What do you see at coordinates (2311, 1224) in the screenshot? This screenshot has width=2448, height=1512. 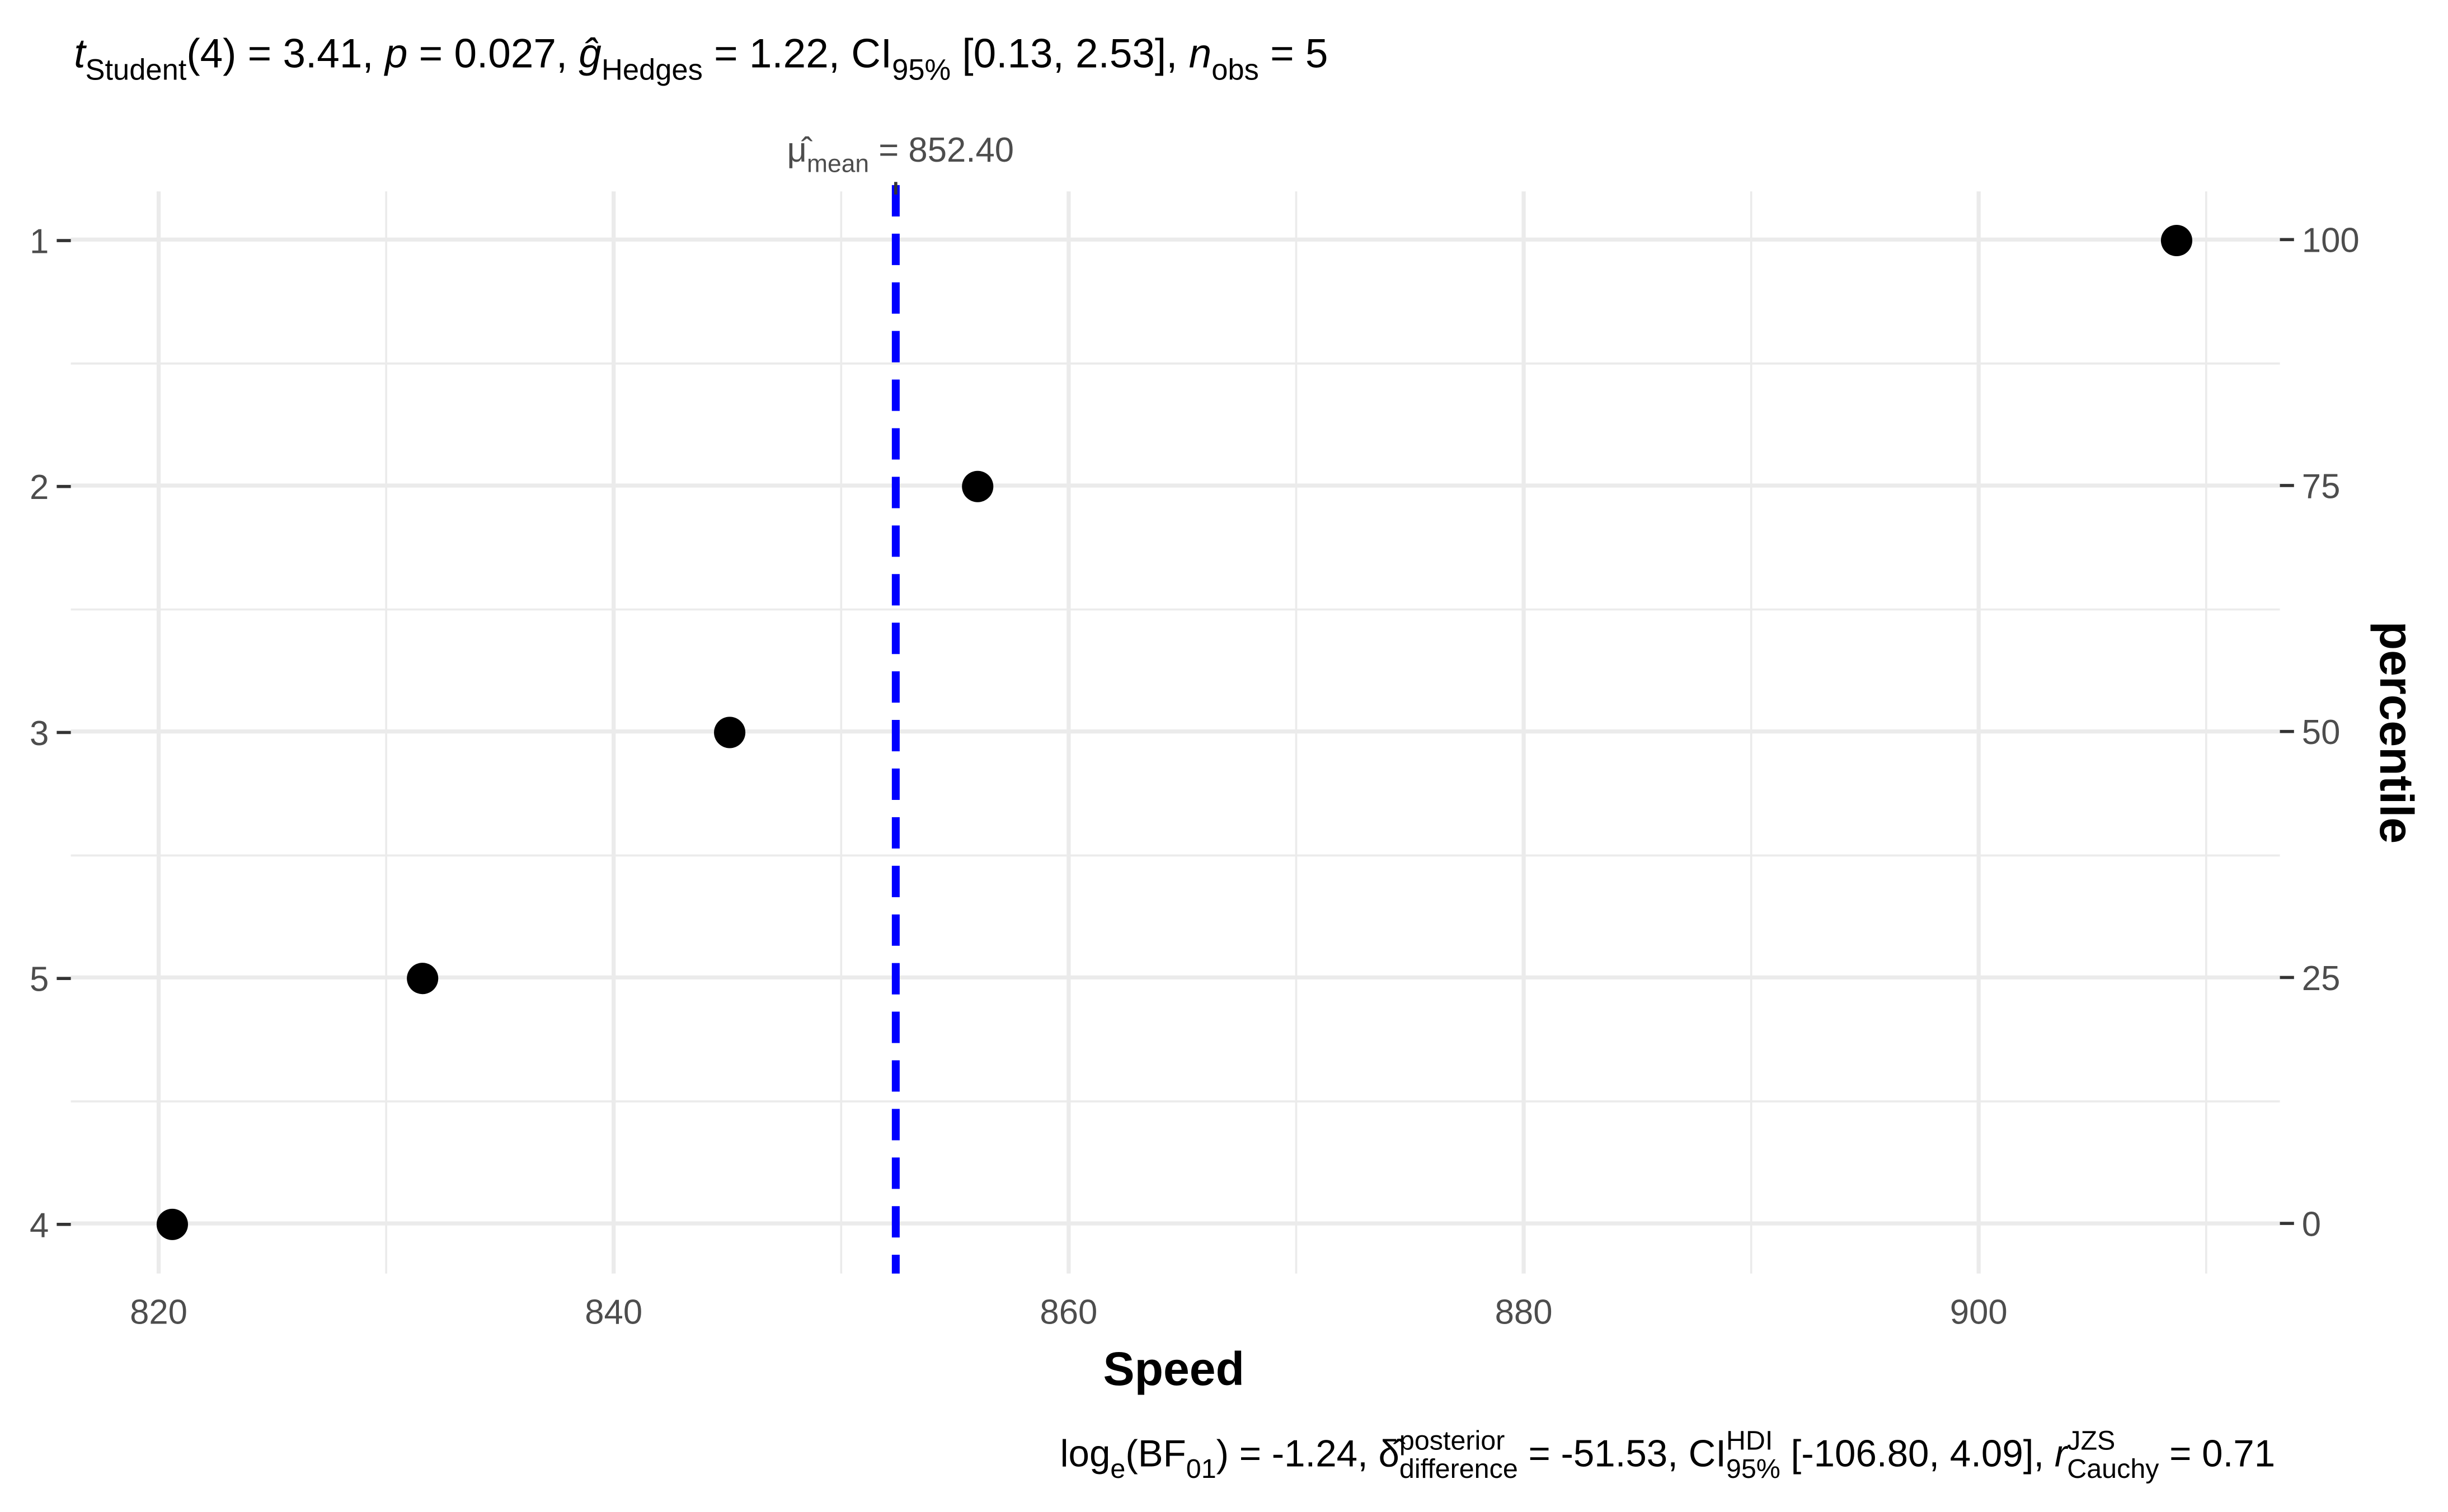 I see `y2-tick-label: 0` at bounding box center [2311, 1224].